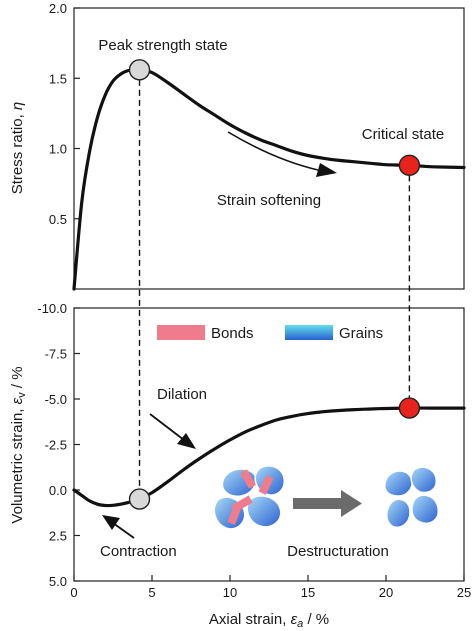  I want to click on bottom-y-tick-label: 5.0, so click(58, 581).